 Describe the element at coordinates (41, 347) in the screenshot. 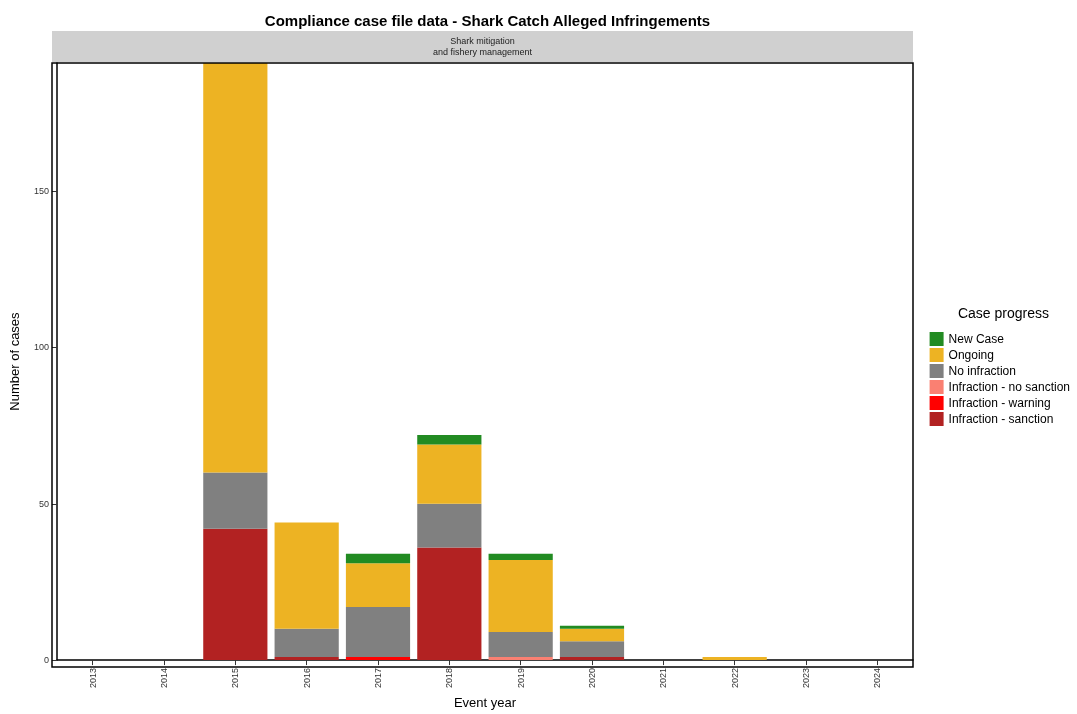

I see `y-tick-label: 100` at that location.